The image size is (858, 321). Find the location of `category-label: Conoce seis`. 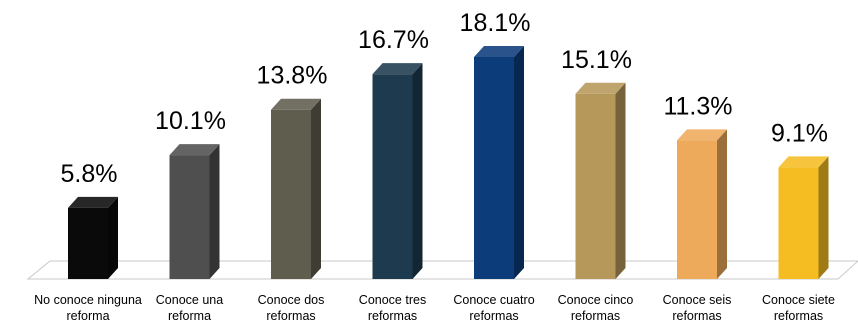

category-label: Conoce seis is located at coordinates (697, 300).